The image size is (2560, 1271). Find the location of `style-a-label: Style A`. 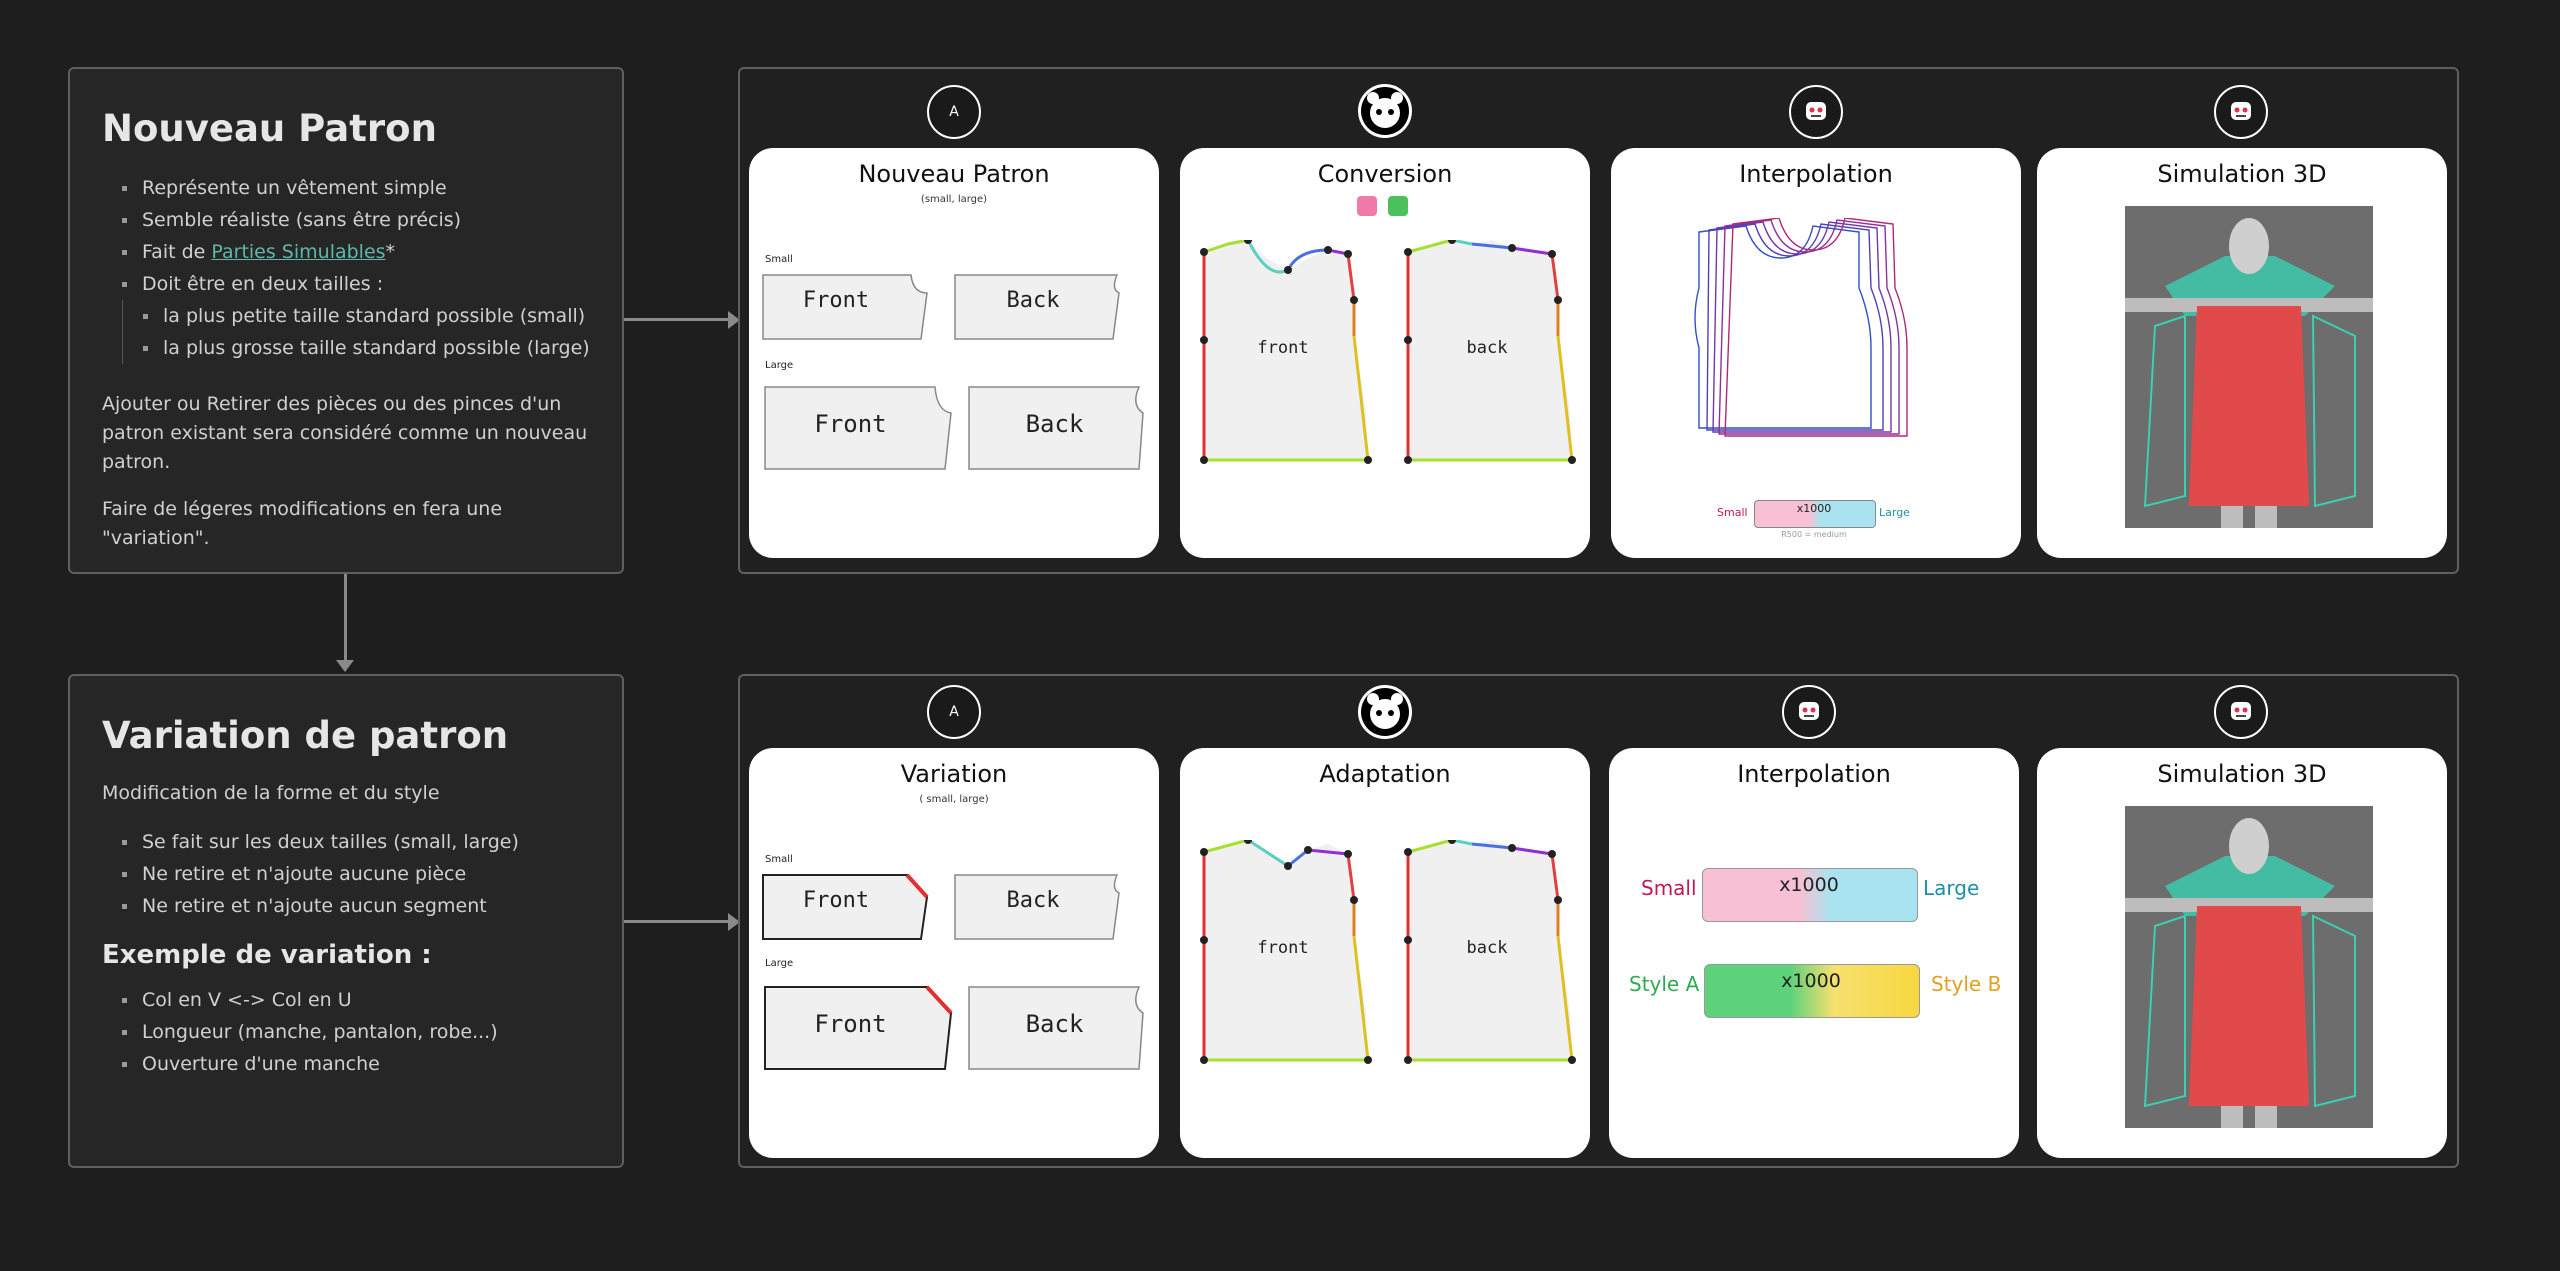

style-a-label: Style A is located at coordinates (1664, 984).